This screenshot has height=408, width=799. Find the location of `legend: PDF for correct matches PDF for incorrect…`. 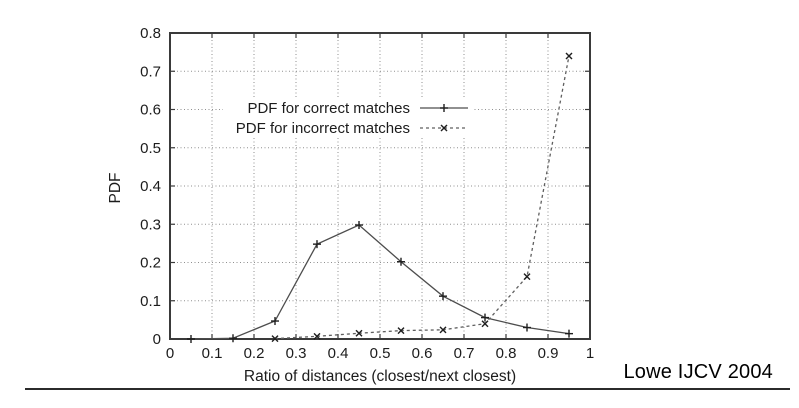

legend: PDF for correct matches PDF for incorrect… is located at coordinates (352, 118).